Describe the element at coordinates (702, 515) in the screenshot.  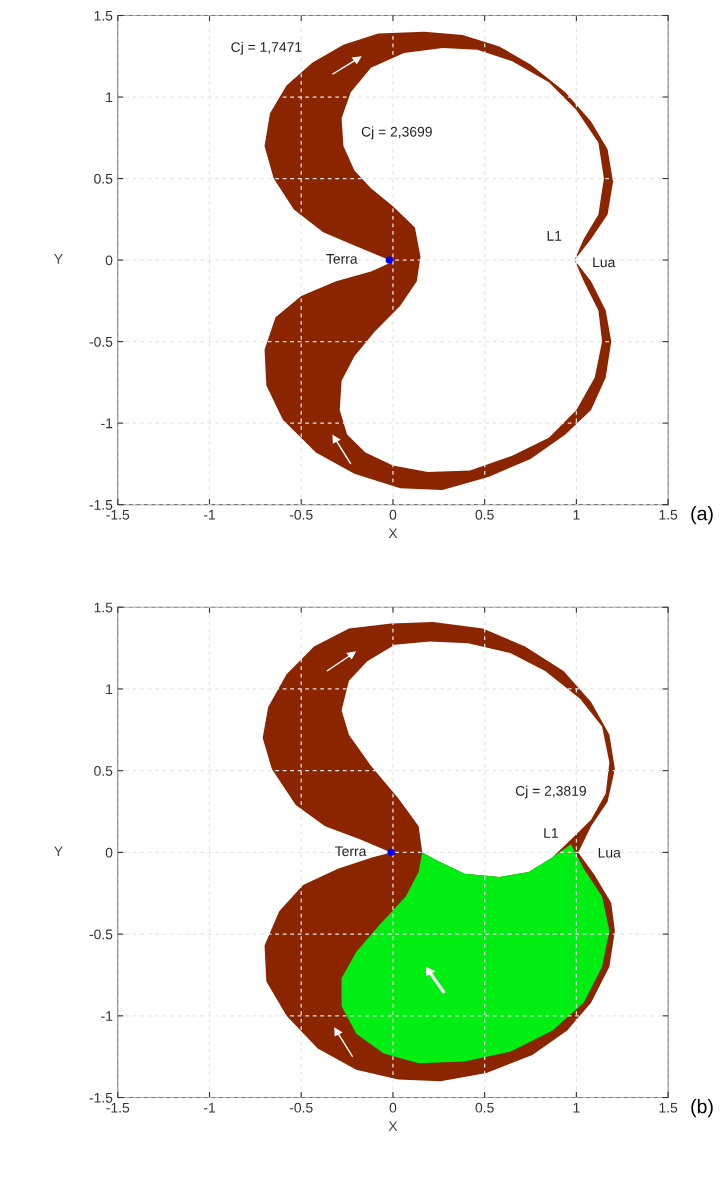
I see `text: (a)` at that location.